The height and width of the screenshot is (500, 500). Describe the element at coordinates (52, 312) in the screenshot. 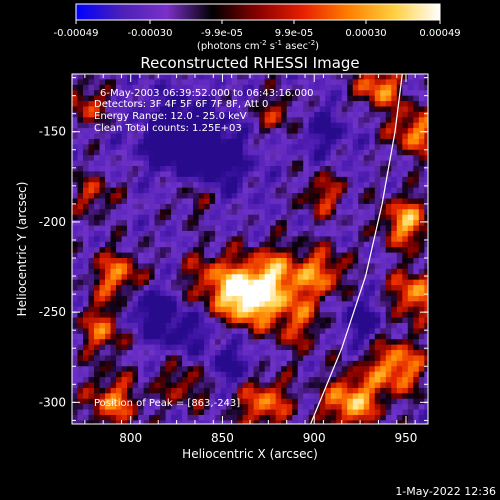

I see `y-tick-label: -250` at that location.